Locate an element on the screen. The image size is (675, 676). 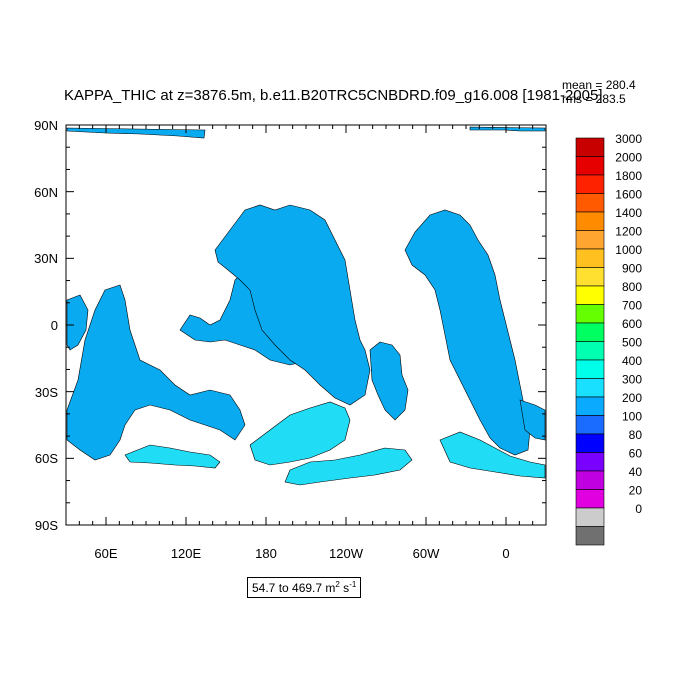
colorbar-label: 700 is located at coordinates (632, 306).